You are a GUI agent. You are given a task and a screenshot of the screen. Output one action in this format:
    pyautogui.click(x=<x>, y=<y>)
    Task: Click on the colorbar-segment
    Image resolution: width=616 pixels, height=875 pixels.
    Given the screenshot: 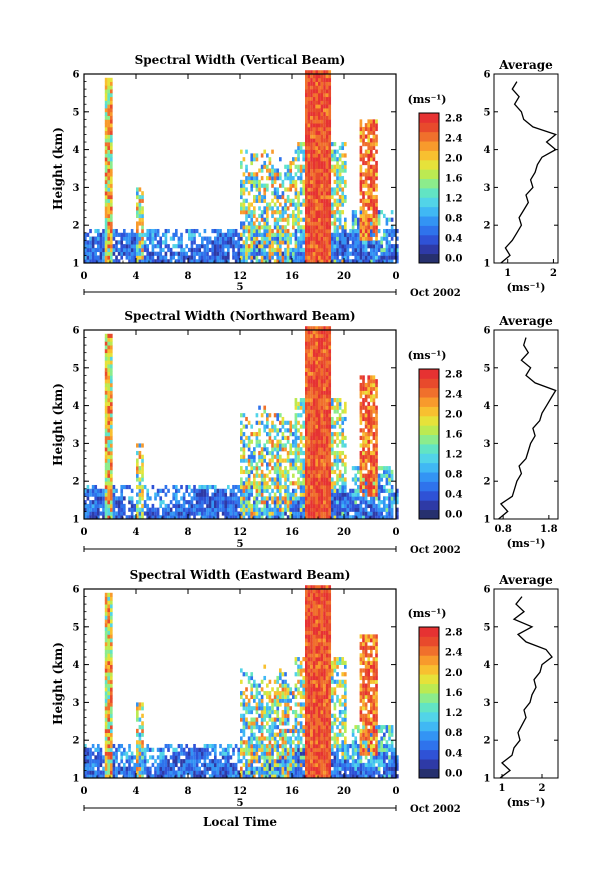 What is the action you would take?
    pyautogui.click(x=429, y=221)
    